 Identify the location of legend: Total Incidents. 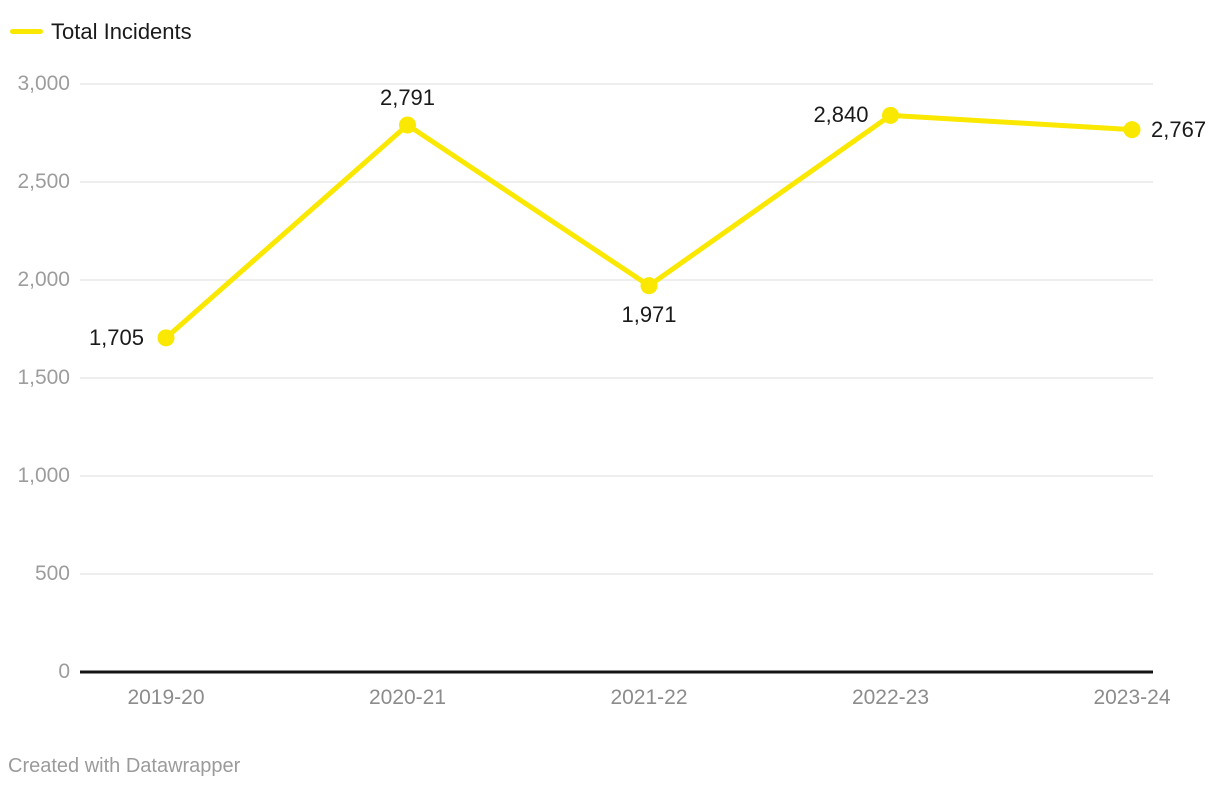
(101, 31).